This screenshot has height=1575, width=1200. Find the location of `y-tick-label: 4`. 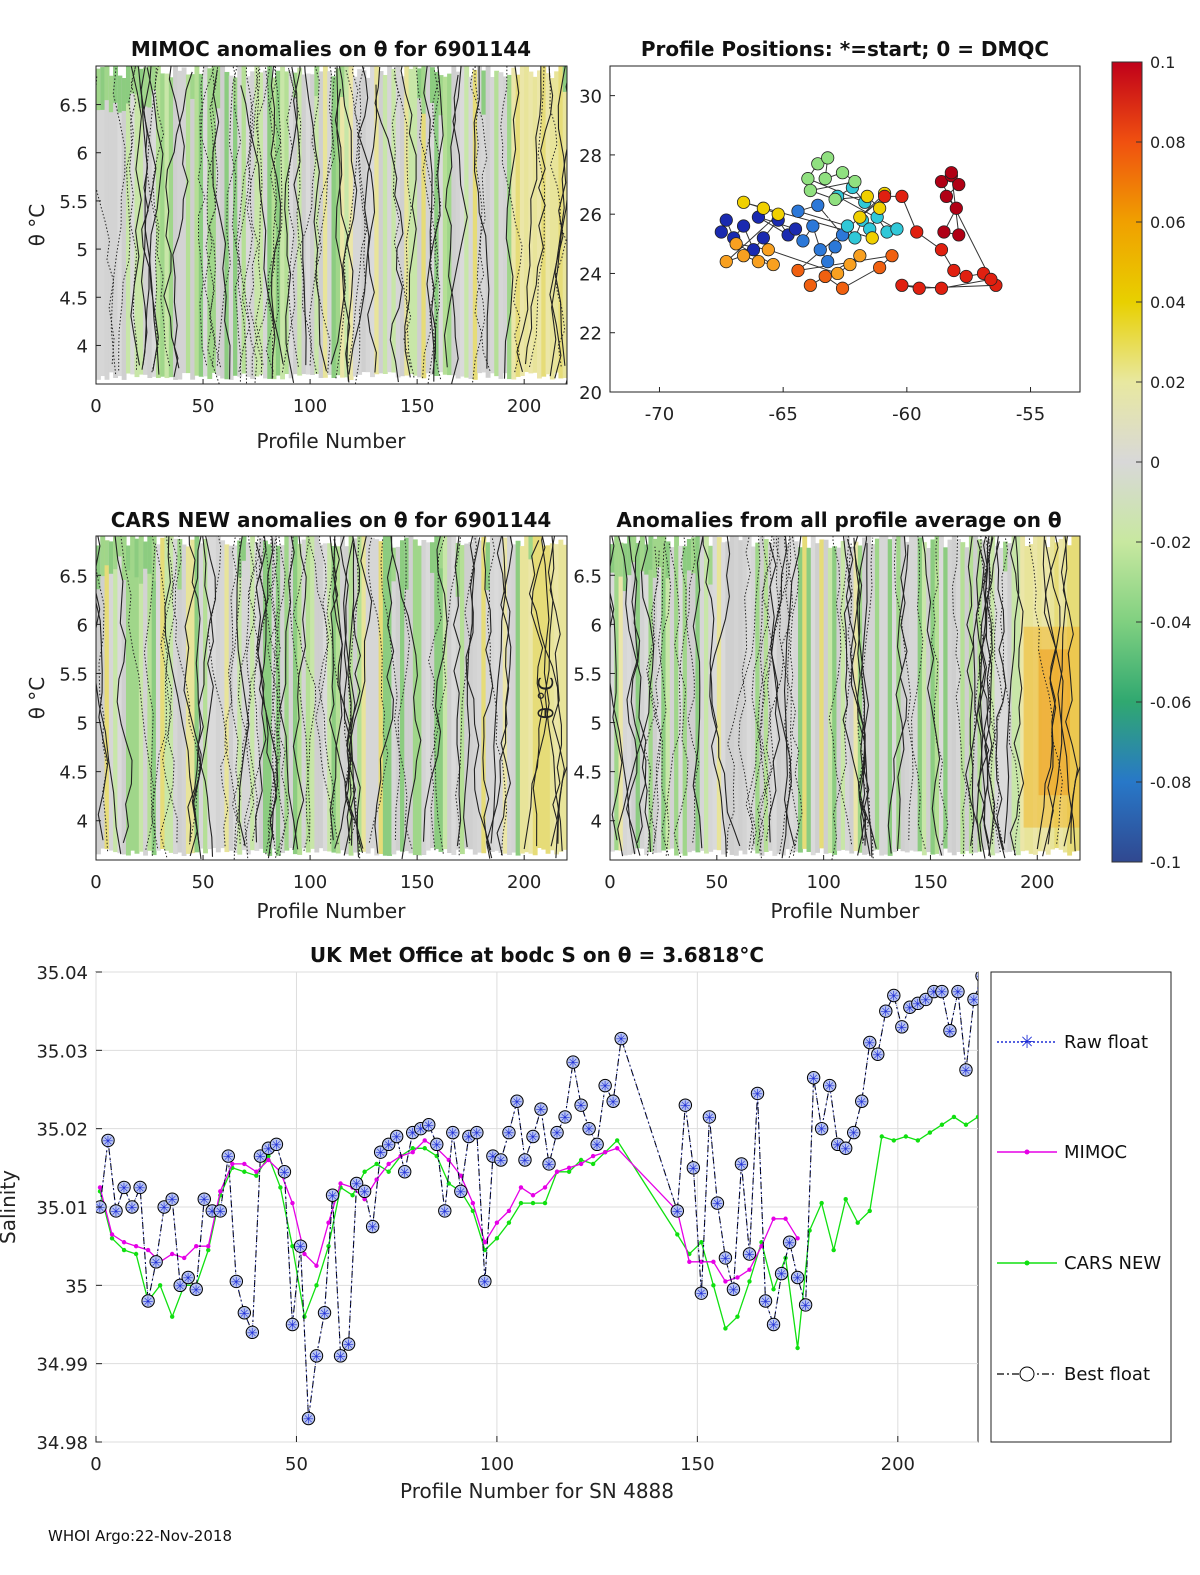

y-tick-label: 4 is located at coordinates (82, 346).